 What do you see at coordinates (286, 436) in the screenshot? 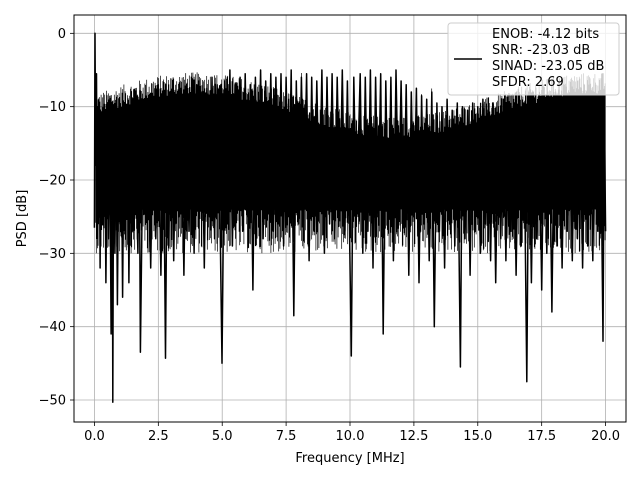
I see `x-tick-label: 7.5` at bounding box center [286, 436].